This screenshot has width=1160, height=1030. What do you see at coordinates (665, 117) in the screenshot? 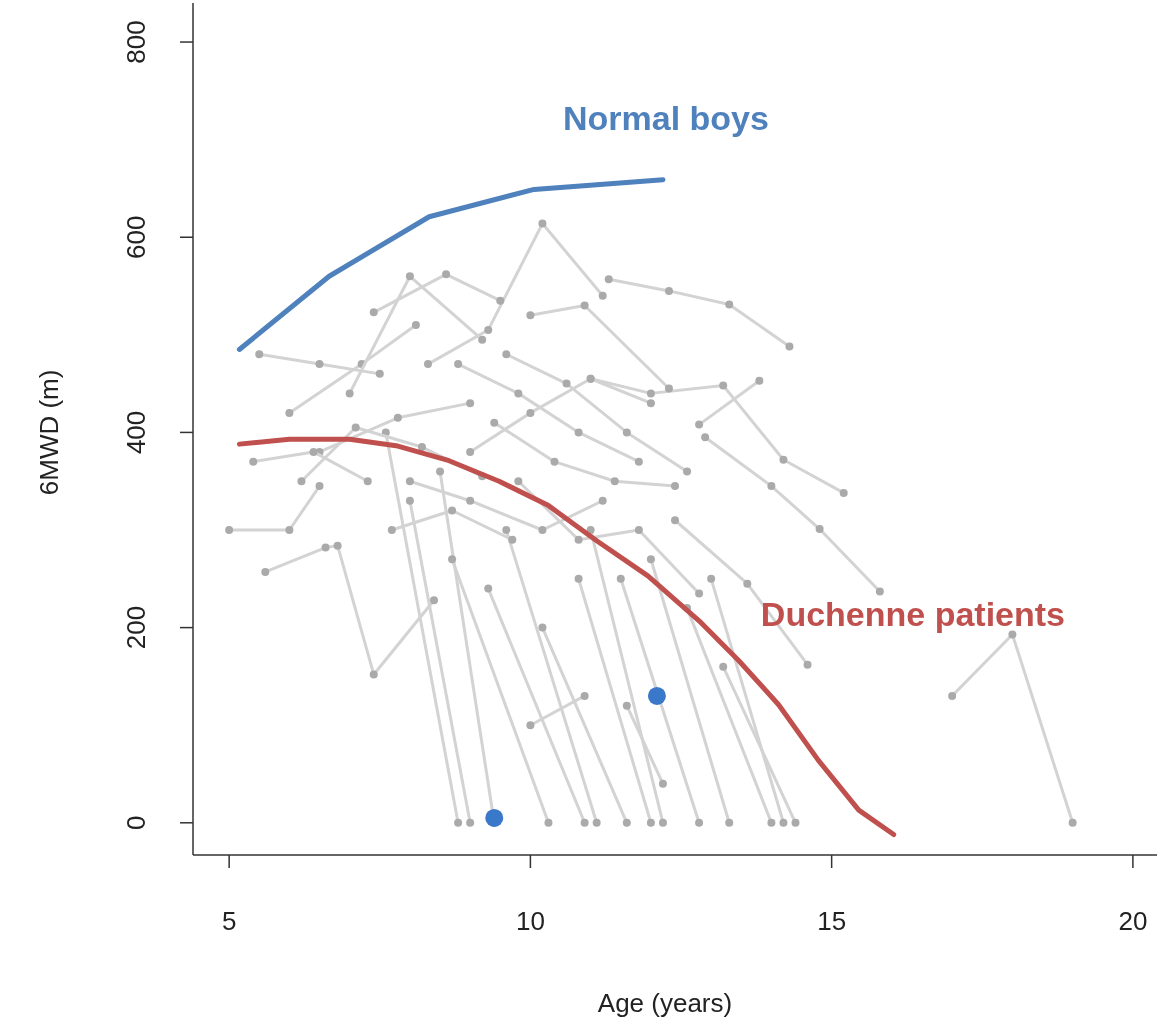
I see `series-label: Normal boys` at bounding box center [665, 117].